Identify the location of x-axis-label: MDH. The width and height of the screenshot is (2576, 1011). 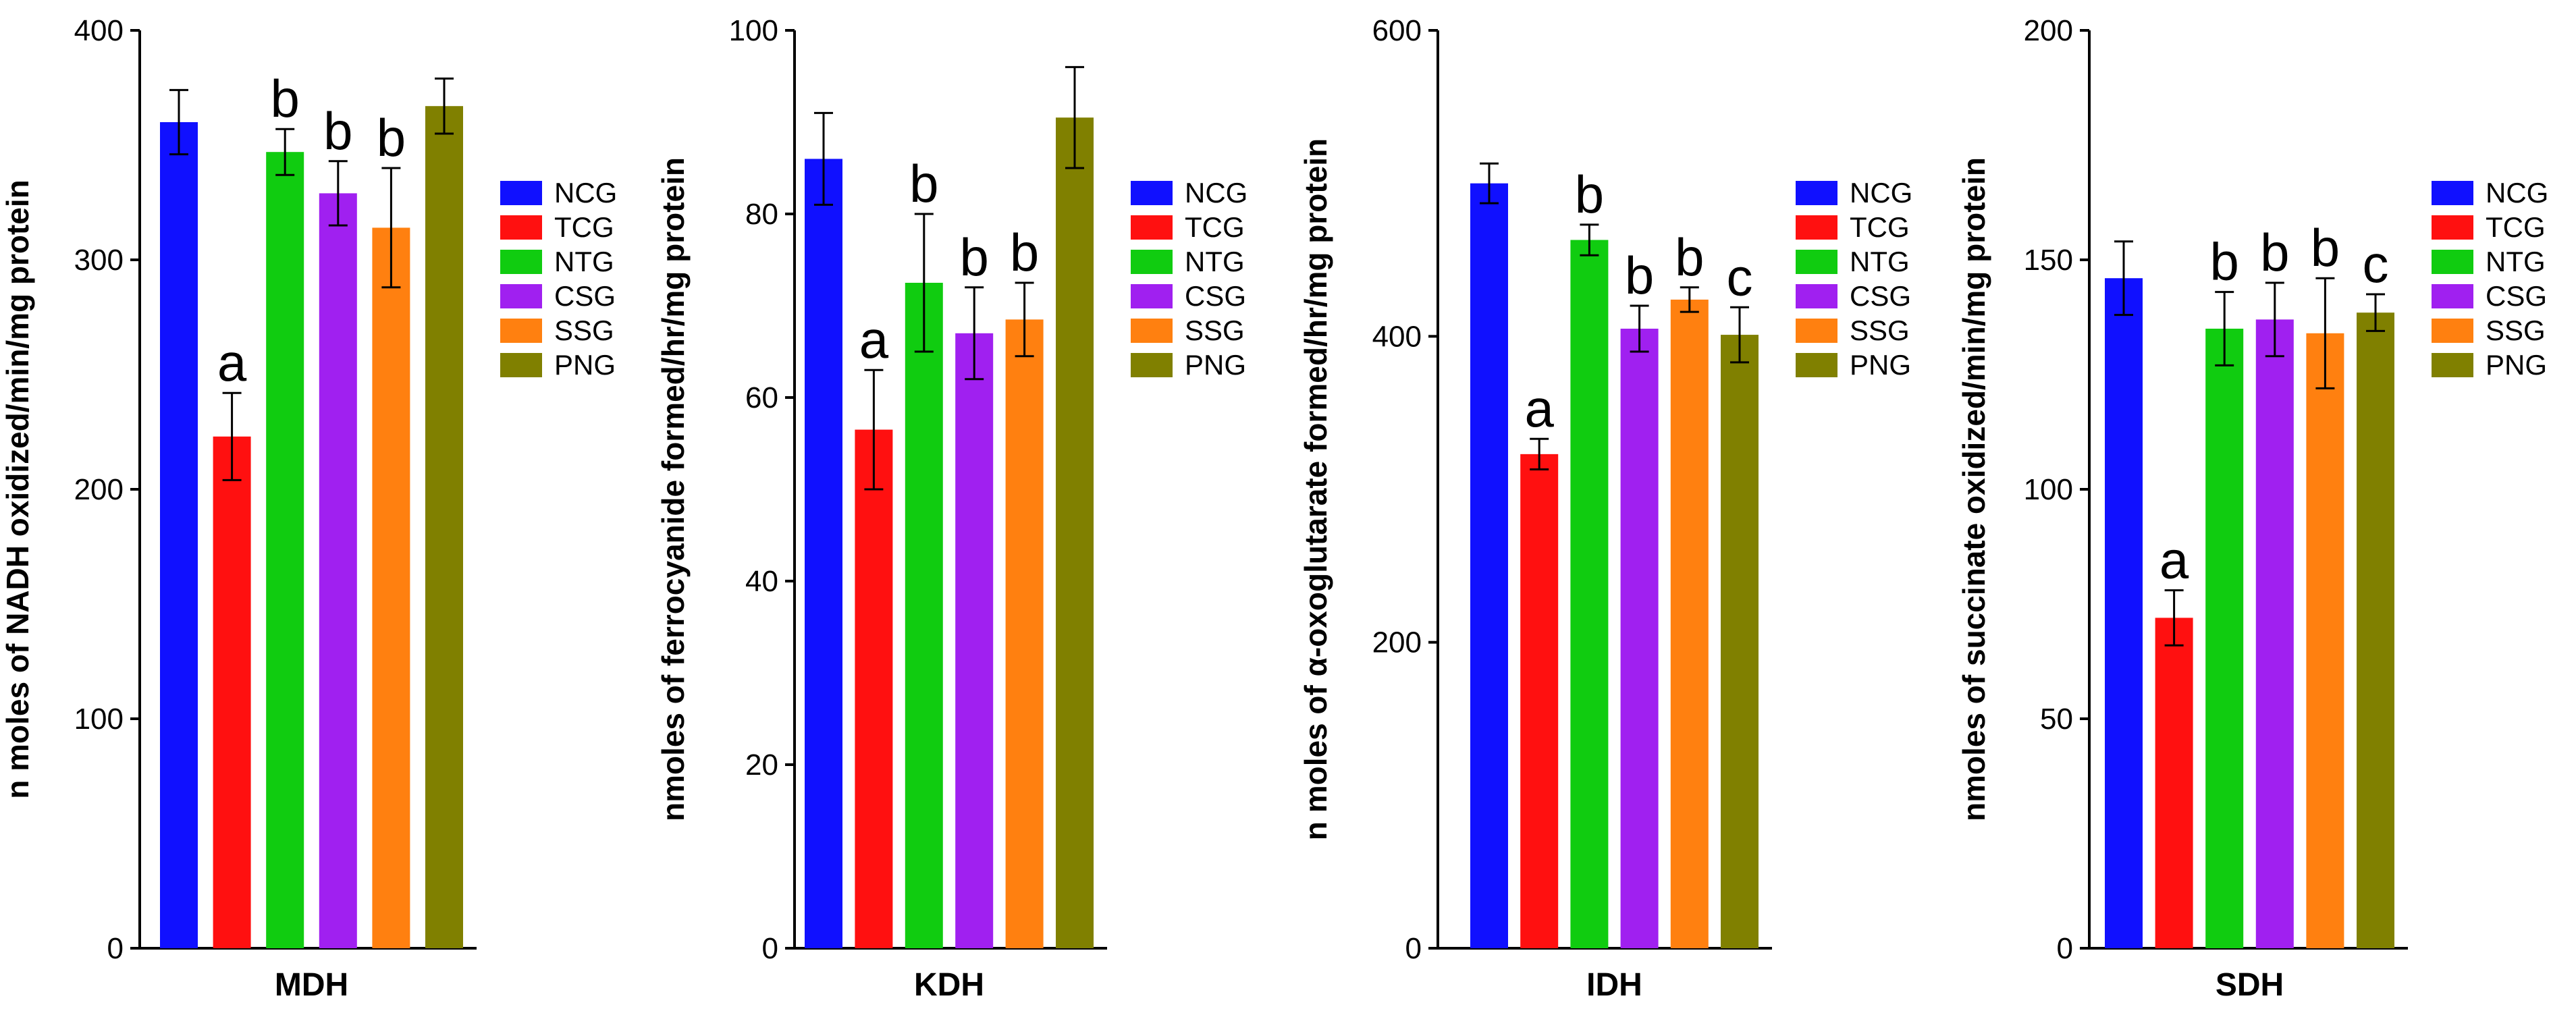
(311, 985).